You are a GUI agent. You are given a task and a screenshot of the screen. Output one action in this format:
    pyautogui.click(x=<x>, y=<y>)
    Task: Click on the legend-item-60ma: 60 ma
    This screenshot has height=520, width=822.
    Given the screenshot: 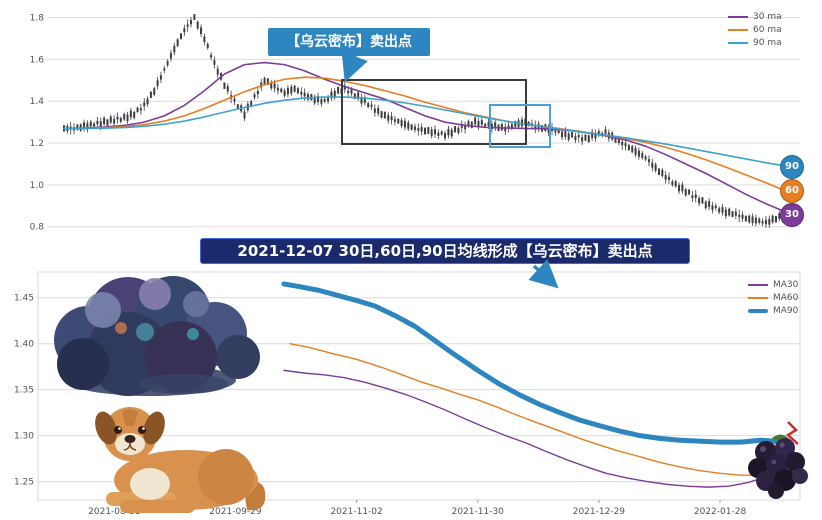 What is the action you would take?
    pyautogui.click(x=755, y=29)
    